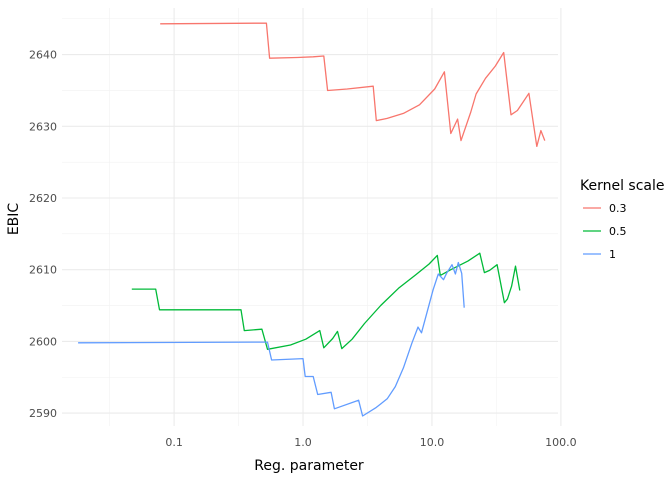  I want to click on y-tick-label: 2640, so click(43, 55).